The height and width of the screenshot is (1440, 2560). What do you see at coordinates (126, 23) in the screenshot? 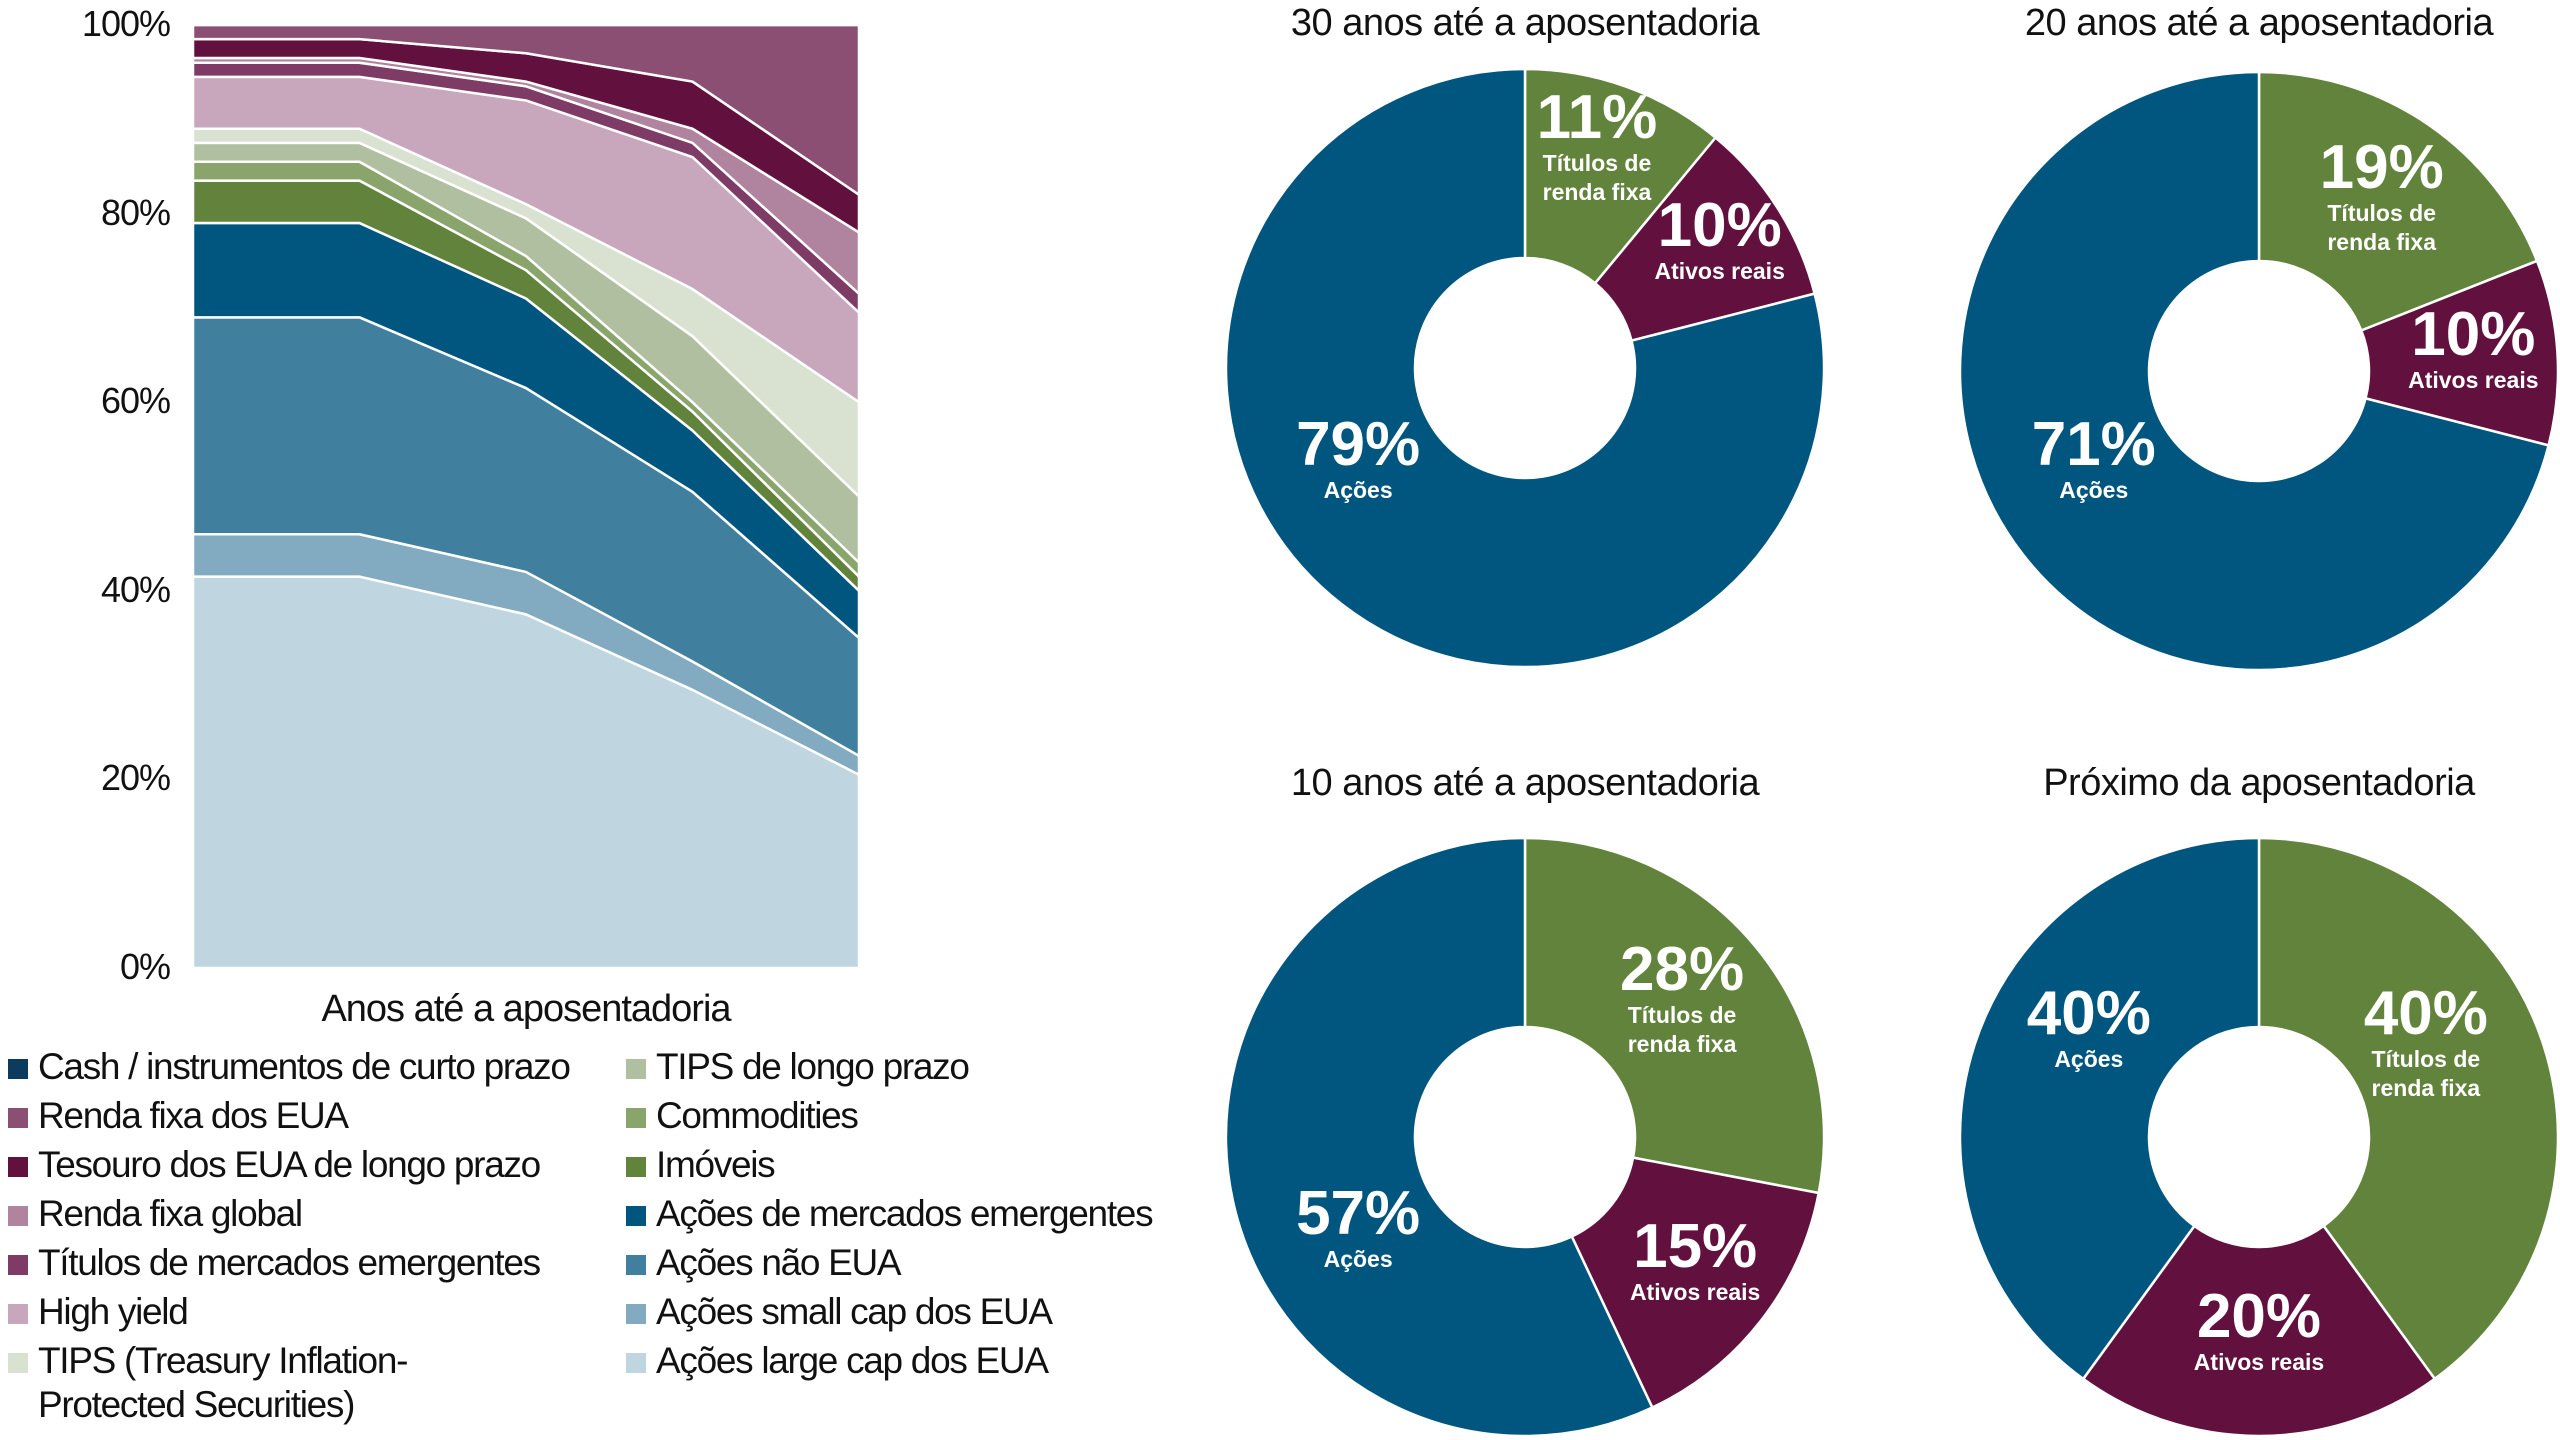
I see `y-tick-label: 100%` at bounding box center [126, 23].